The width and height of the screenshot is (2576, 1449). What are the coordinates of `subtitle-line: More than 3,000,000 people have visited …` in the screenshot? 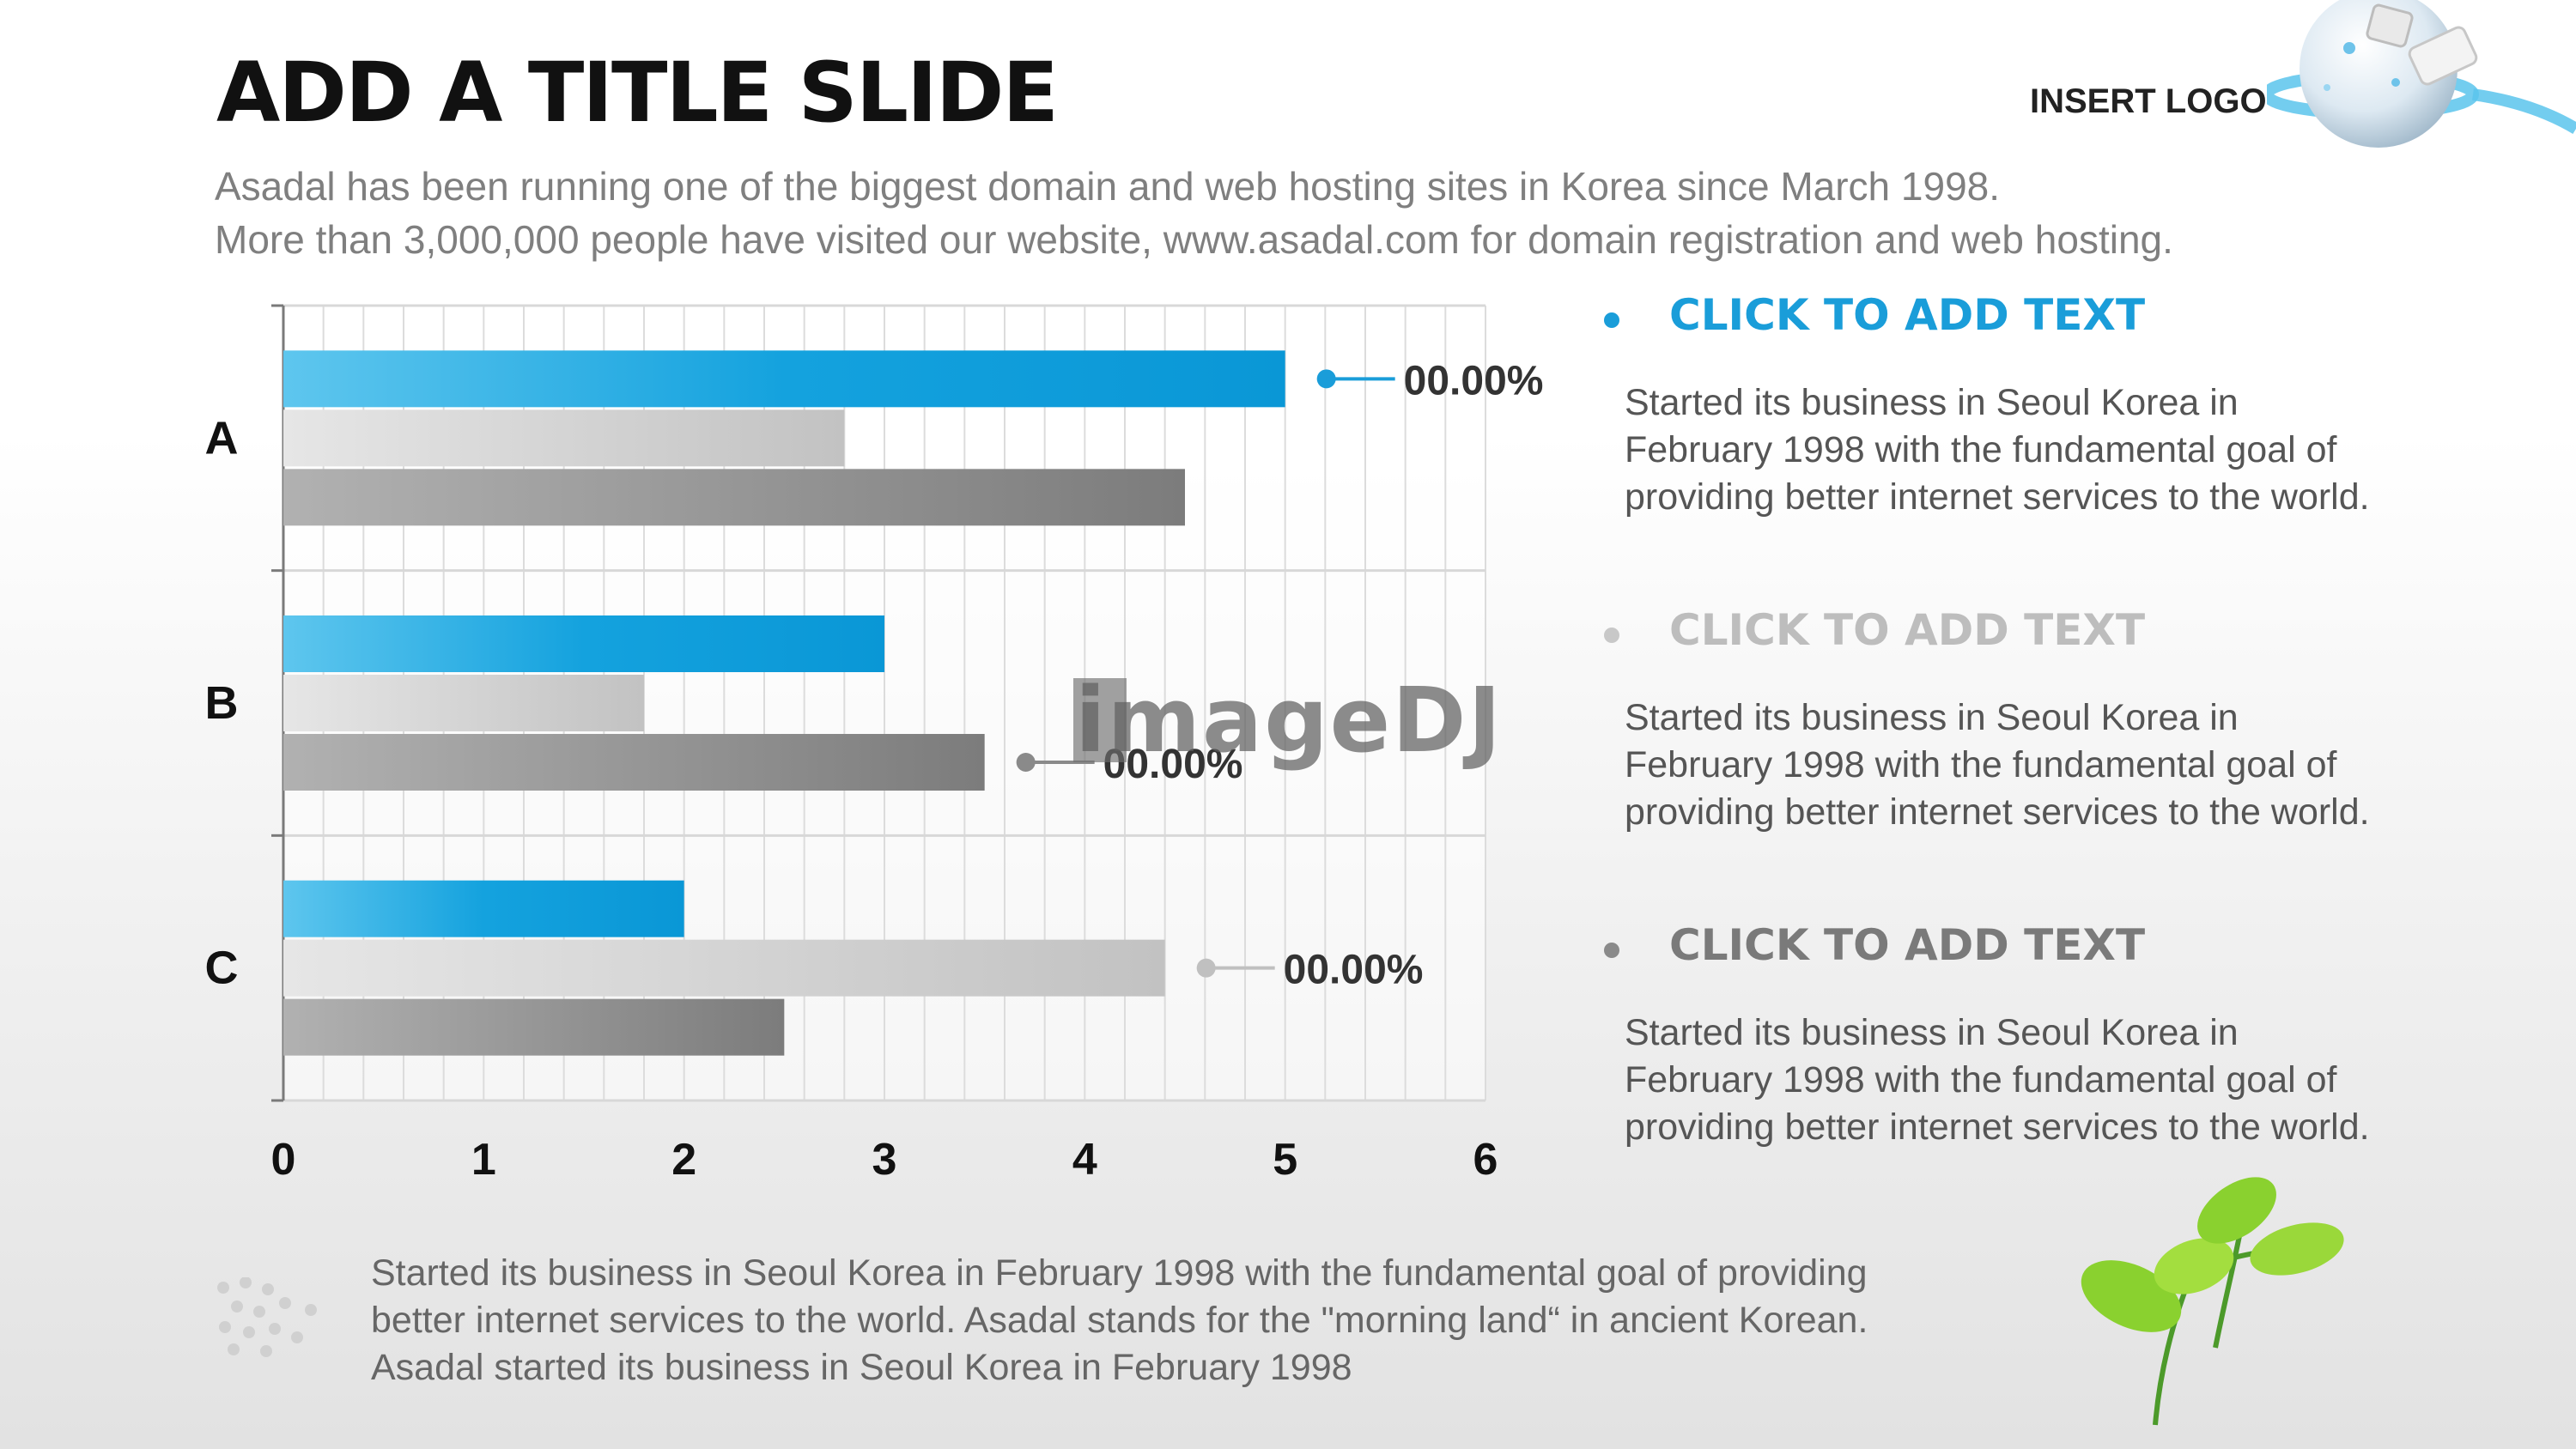 It's located at (1194, 240).